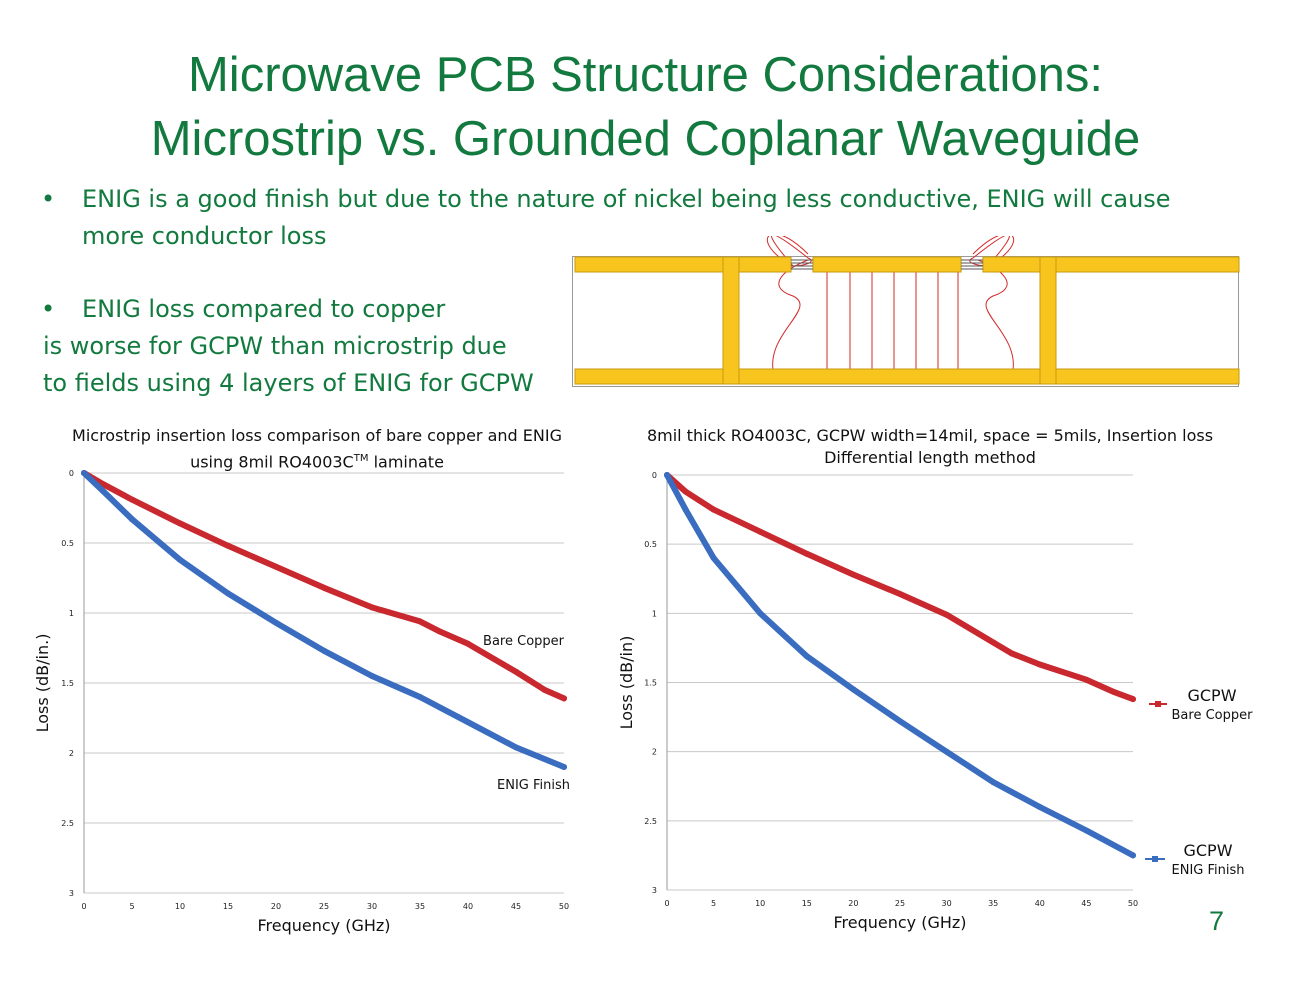 The width and height of the screenshot is (1291, 993). What do you see at coordinates (131, 906) in the screenshot?
I see `chart1-x-tick-label: 5` at bounding box center [131, 906].